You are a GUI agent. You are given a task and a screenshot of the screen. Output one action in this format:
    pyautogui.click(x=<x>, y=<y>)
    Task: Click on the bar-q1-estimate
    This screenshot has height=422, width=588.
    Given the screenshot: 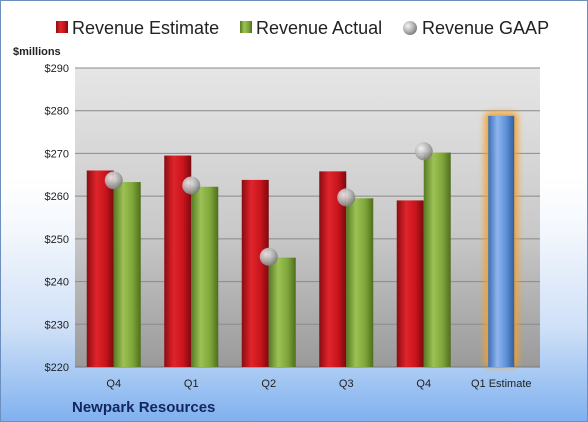 What is the action you would take?
    pyautogui.click(x=501, y=241)
    